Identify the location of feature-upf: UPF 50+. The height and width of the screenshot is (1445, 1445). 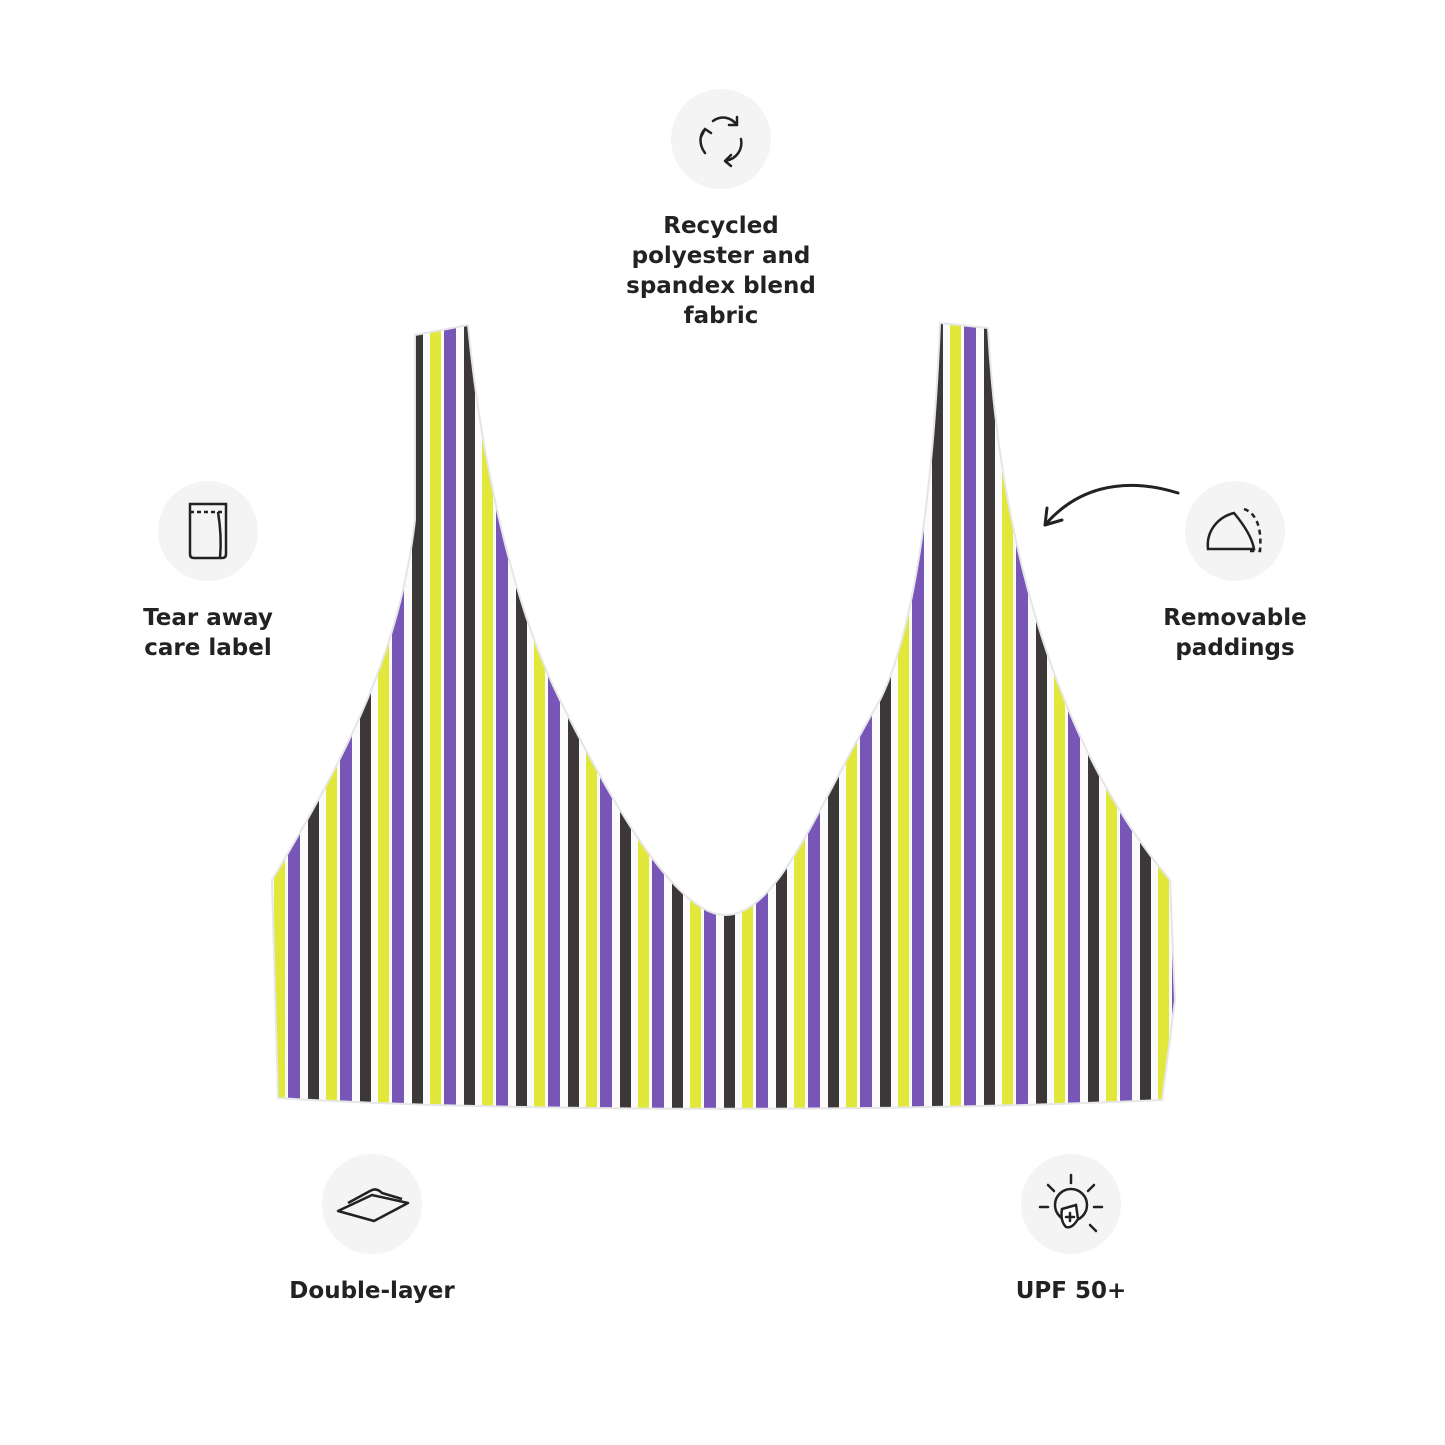
(1071, 1230).